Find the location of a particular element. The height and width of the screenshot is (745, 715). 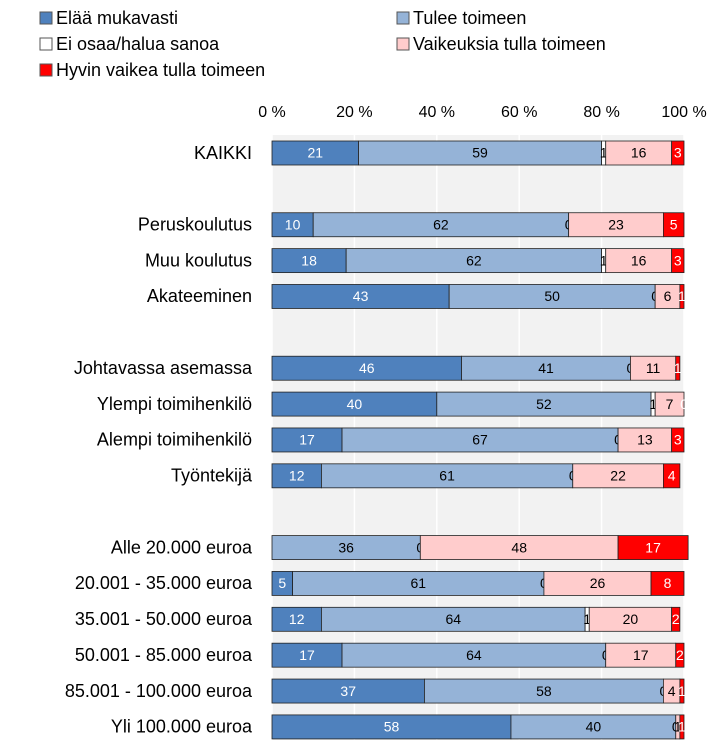

data-label: 43 is located at coordinates (361, 296).